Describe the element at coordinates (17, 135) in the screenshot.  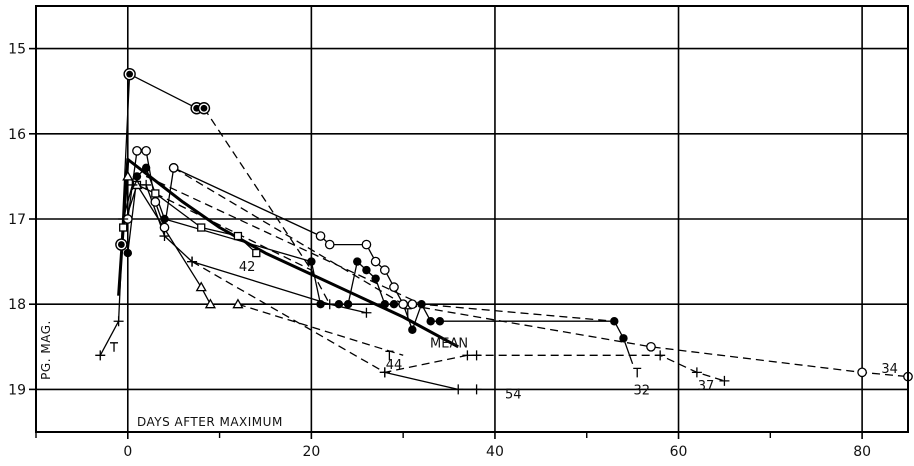
I see `y-tick-label: 16` at that location.